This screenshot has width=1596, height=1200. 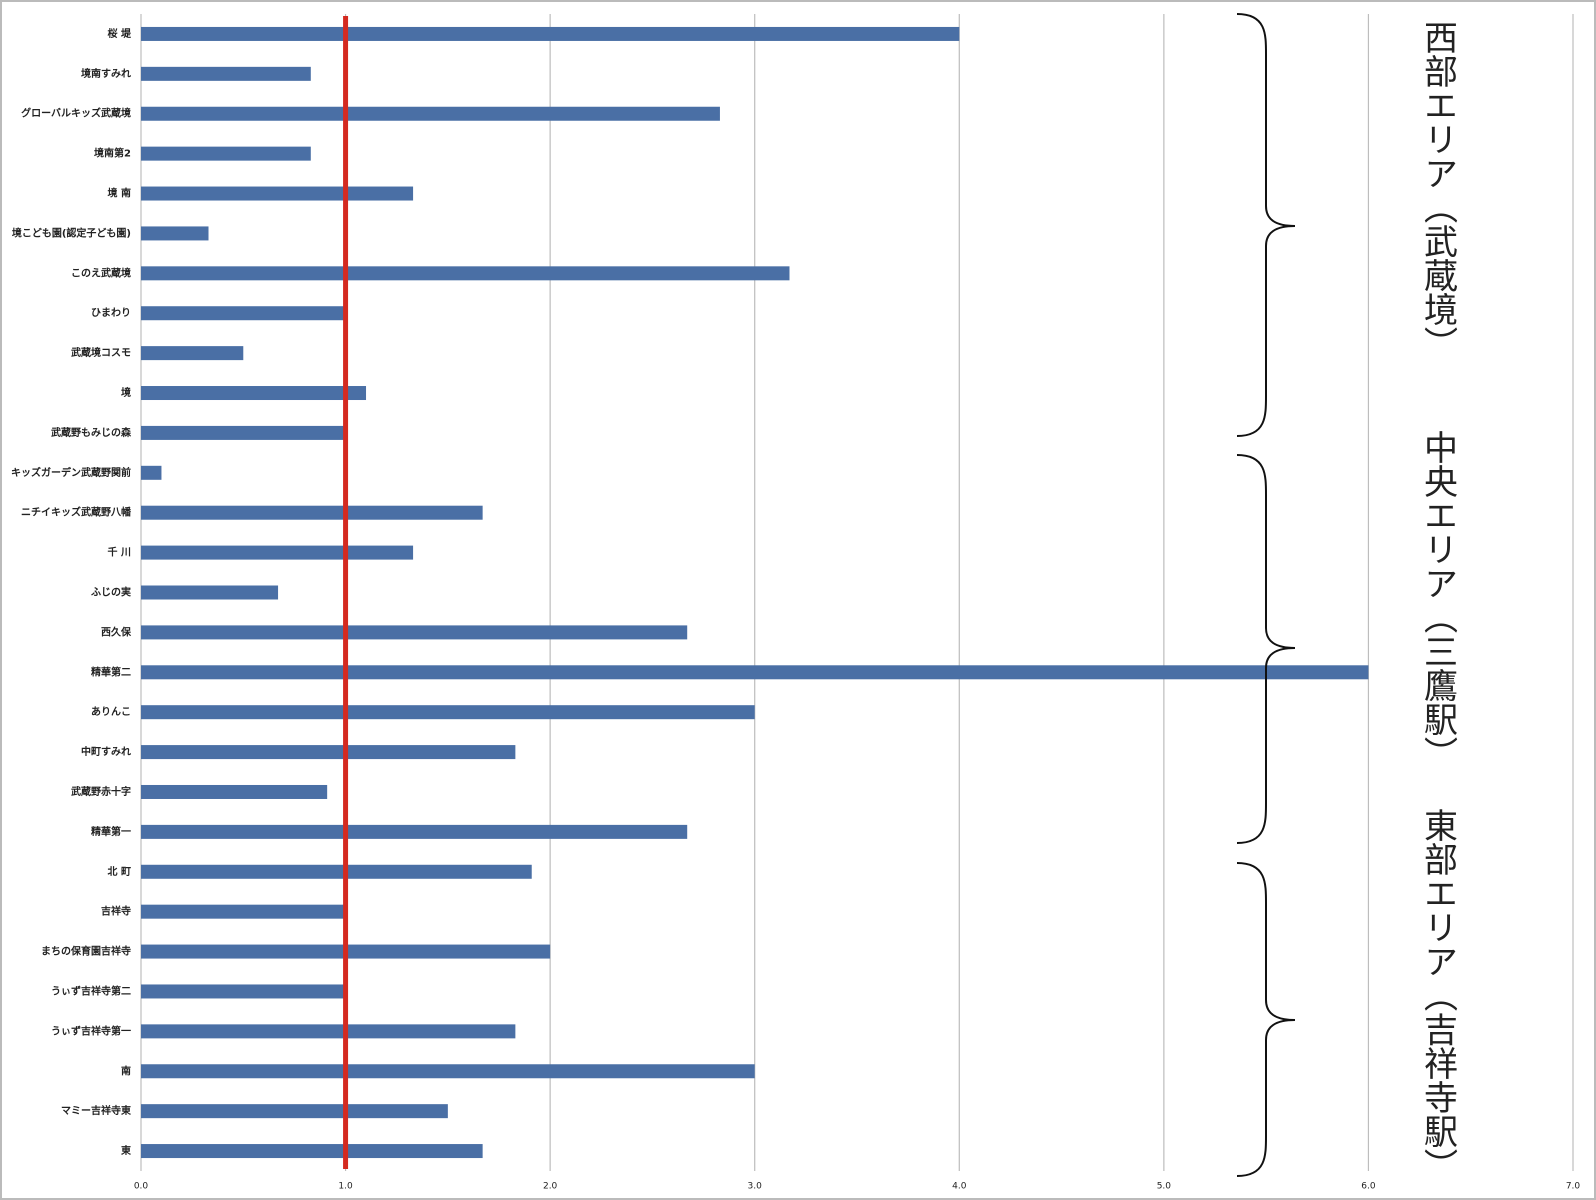 I want to click on y-tick-label: 境南すみれ, so click(x=106, y=73).